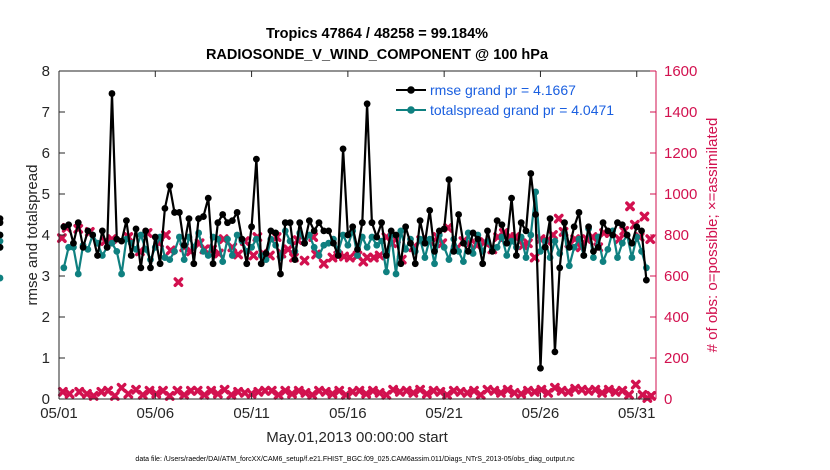 Image resolution: width=830 pixels, height=470 pixels. I want to click on y-left-tick-label-3: 3, so click(46, 276).